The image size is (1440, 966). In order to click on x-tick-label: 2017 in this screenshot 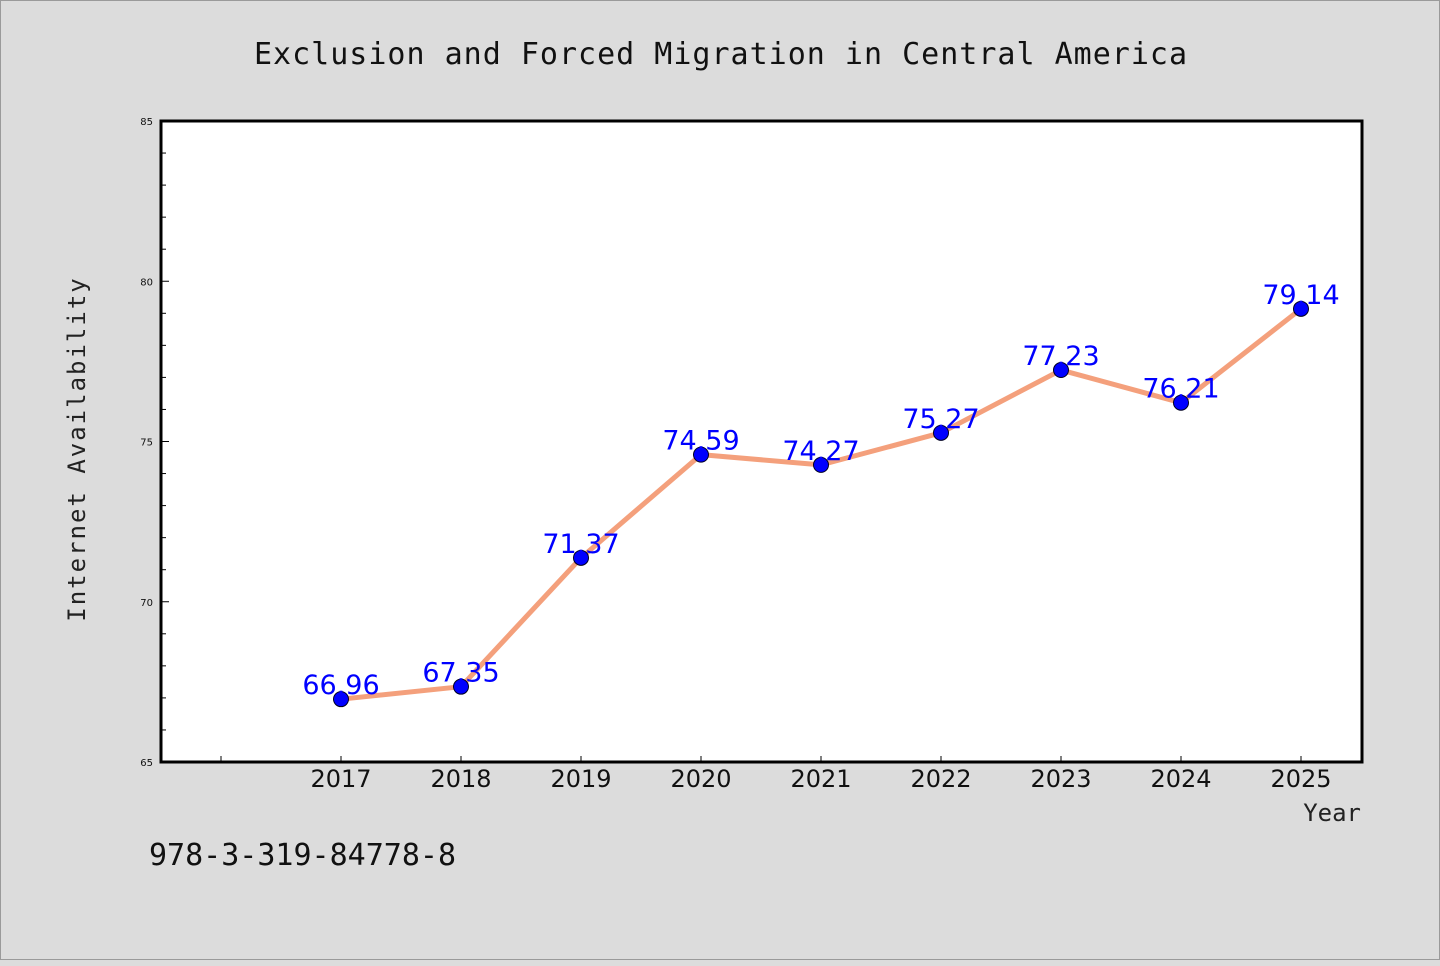, I will do `click(340, 779)`.